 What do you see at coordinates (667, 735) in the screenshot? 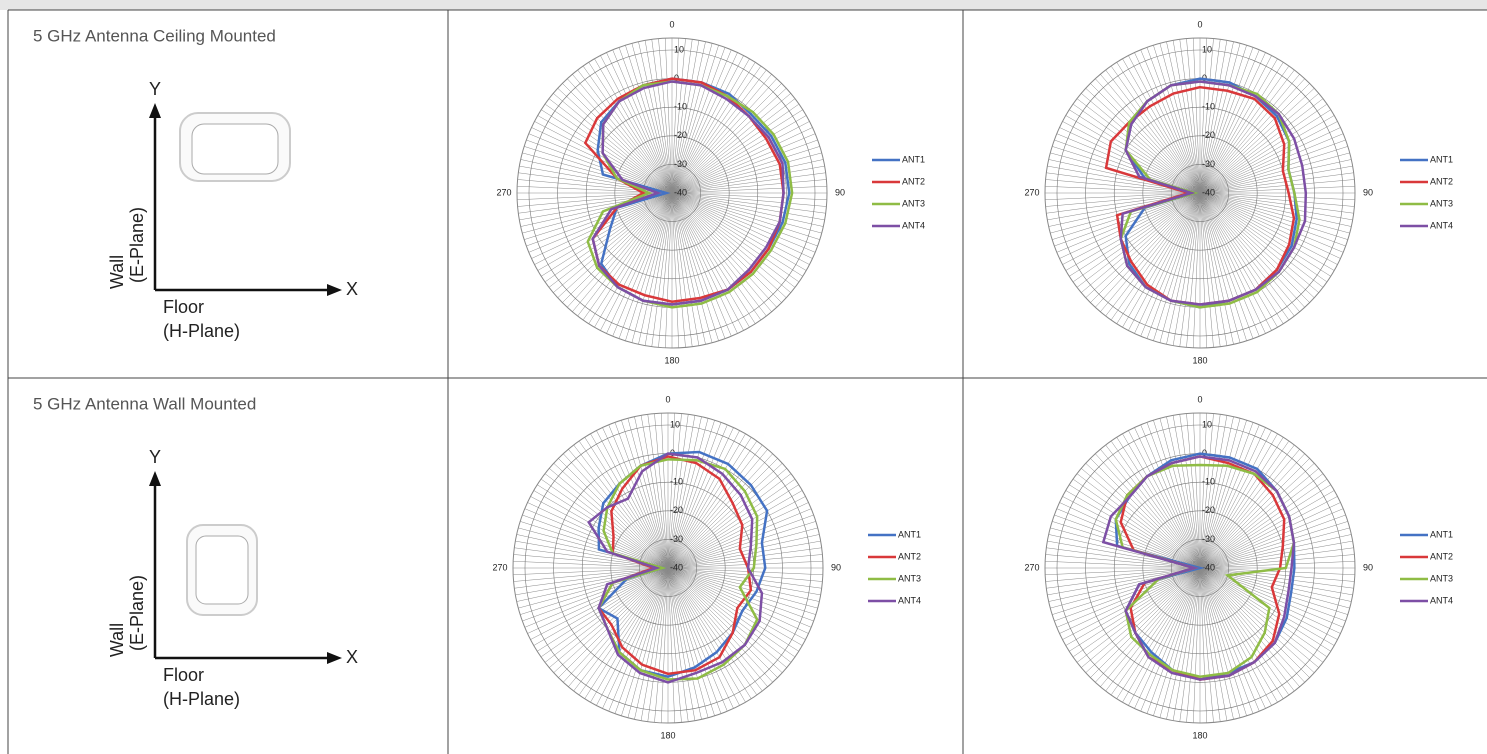
I see `theta-tick-label: 180` at bounding box center [667, 735].